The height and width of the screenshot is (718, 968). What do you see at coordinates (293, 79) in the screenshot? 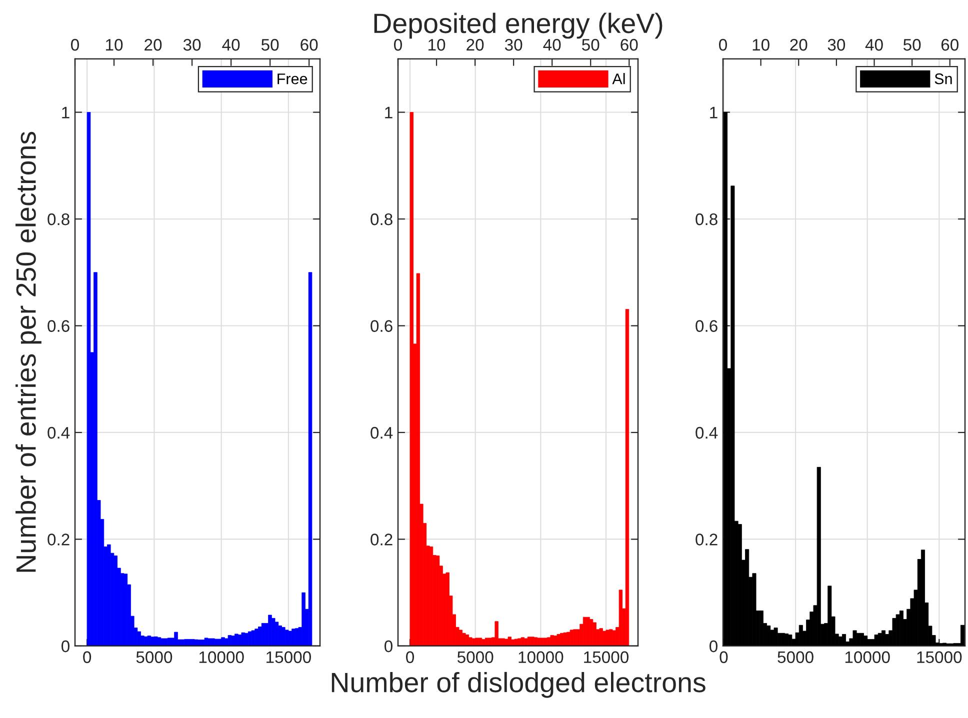
I see `legend-label: Free` at bounding box center [293, 79].